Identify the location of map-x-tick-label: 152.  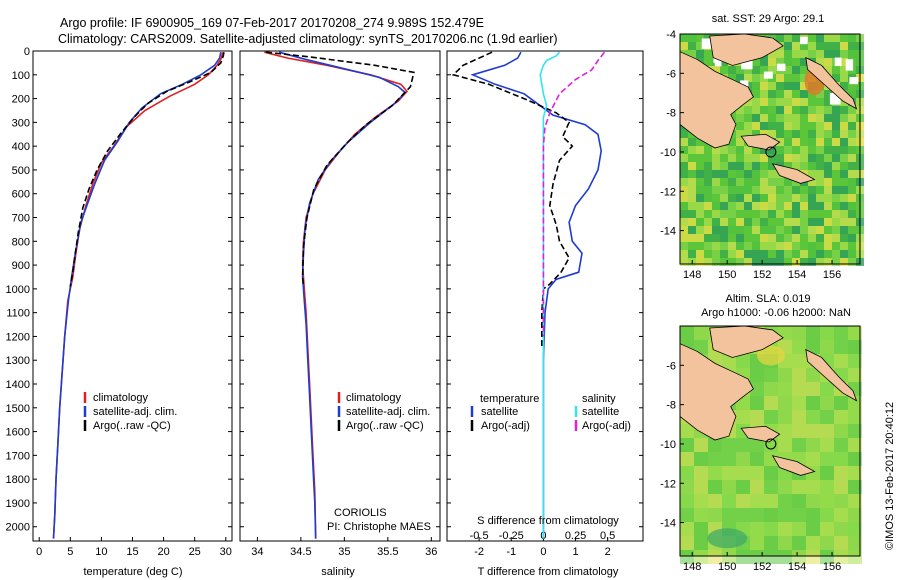
(762, 275).